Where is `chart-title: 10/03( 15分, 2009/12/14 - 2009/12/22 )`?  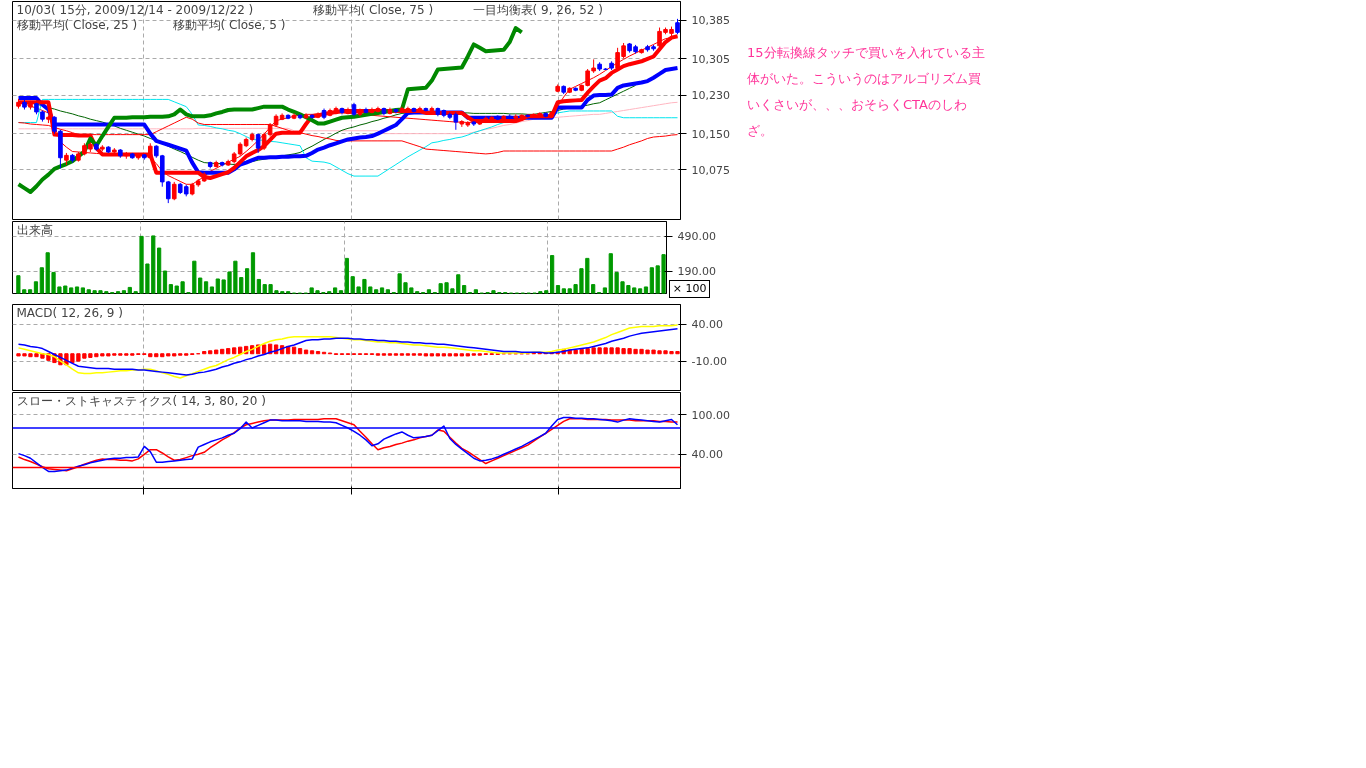 chart-title: 10/03( 15分, 2009/12/14 - 2009/12/22 ) is located at coordinates (135, 9).